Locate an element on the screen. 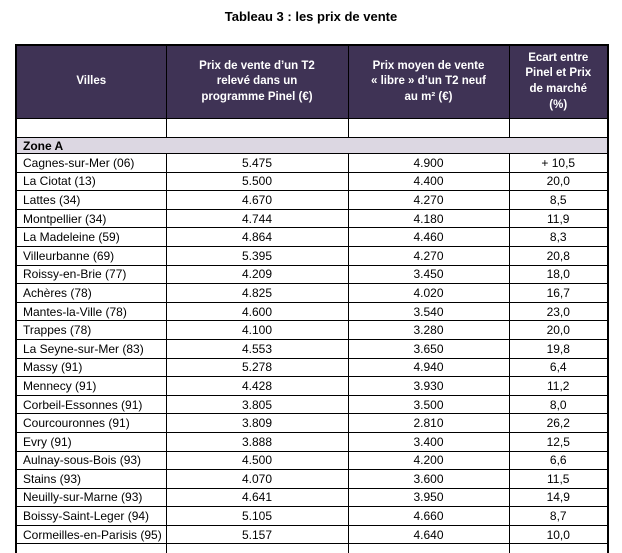 The height and width of the screenshot is (553, 622). city-cell: Aulnay-sous-Bois (93) is located at coordinates (91, 460).